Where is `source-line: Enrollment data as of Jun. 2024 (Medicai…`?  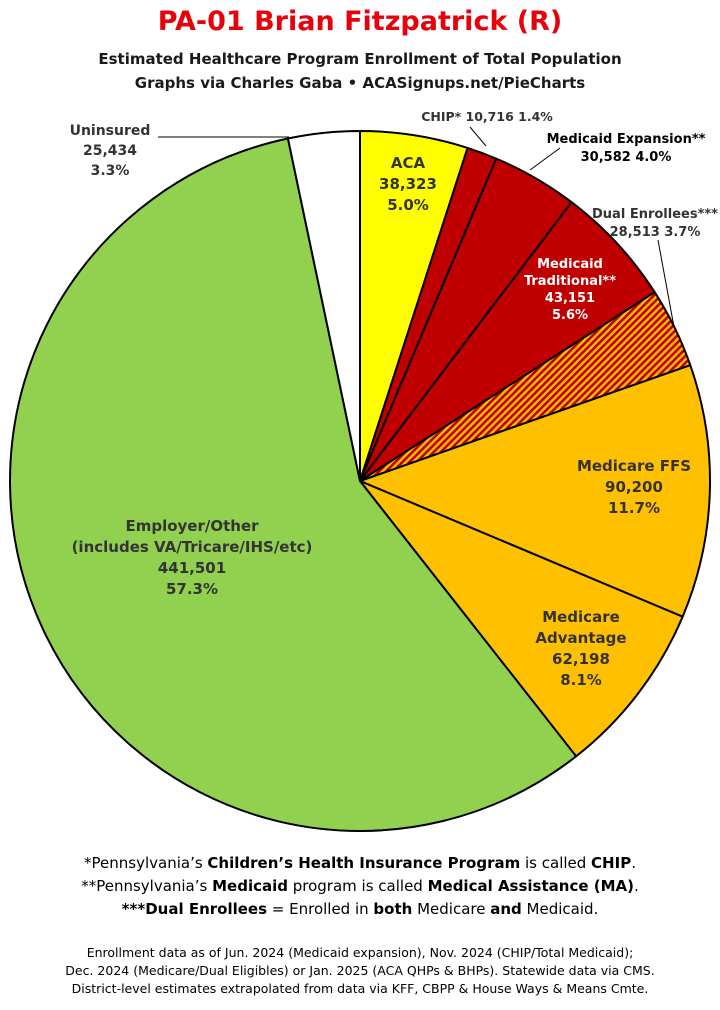 source-line: Enrollment data as of Jun. 2024 (Medicai… is located at coordinates (360, 952).